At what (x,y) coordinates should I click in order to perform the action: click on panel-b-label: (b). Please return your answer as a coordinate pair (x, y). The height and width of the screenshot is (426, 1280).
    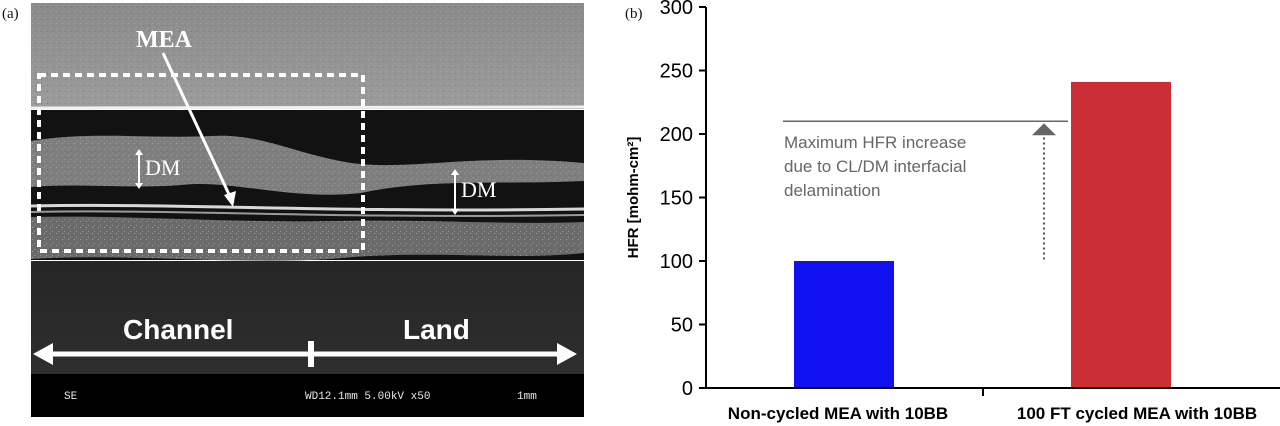
    Looking at the image, I should click on (634, 14).